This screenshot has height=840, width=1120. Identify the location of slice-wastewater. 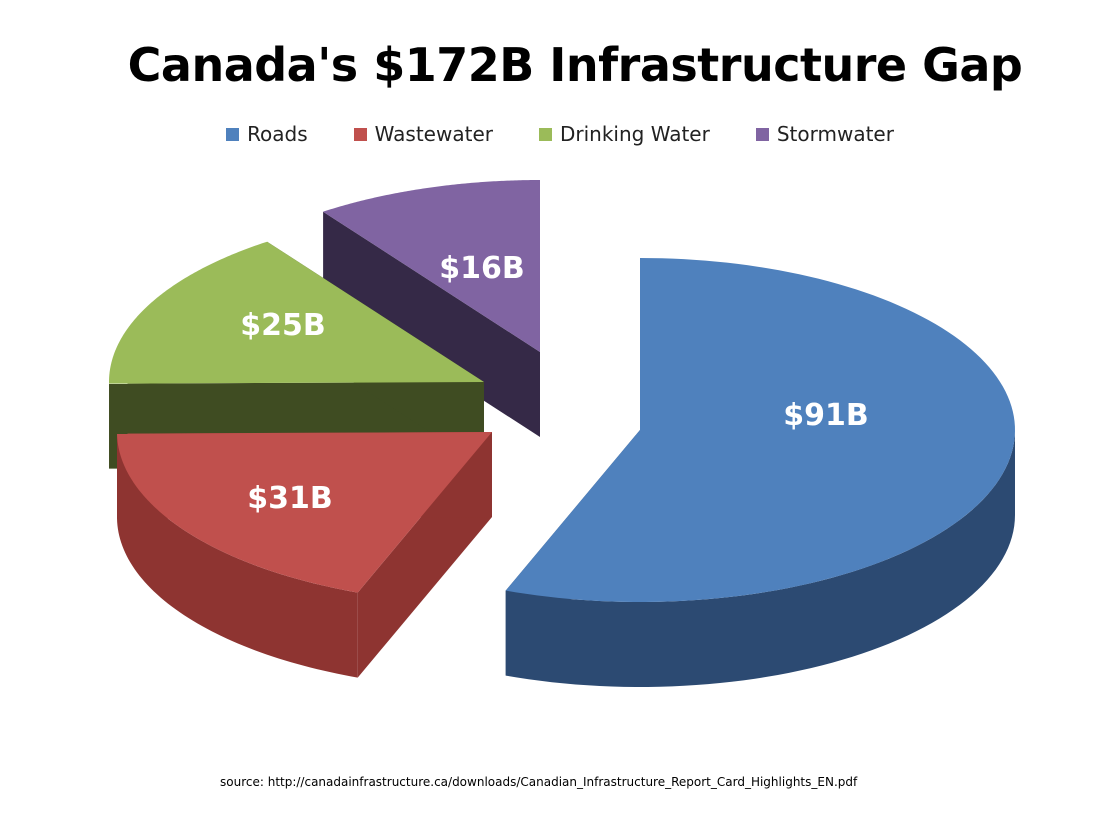
(305, 512).